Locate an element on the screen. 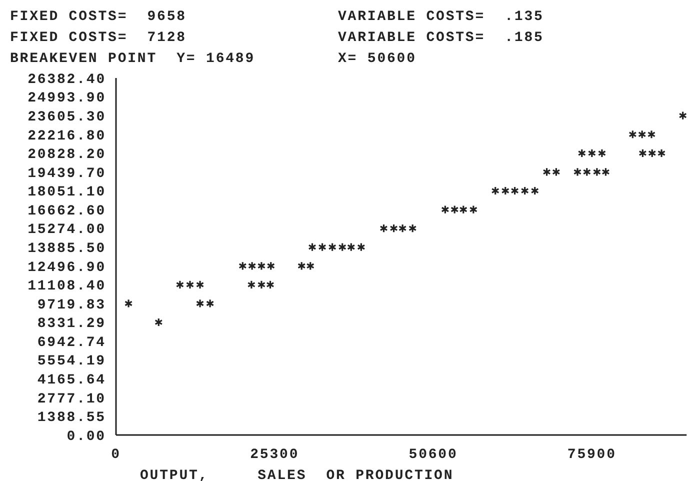 The image size is (691, 481). text: X= 50600 is located at coordinates (377, 59).